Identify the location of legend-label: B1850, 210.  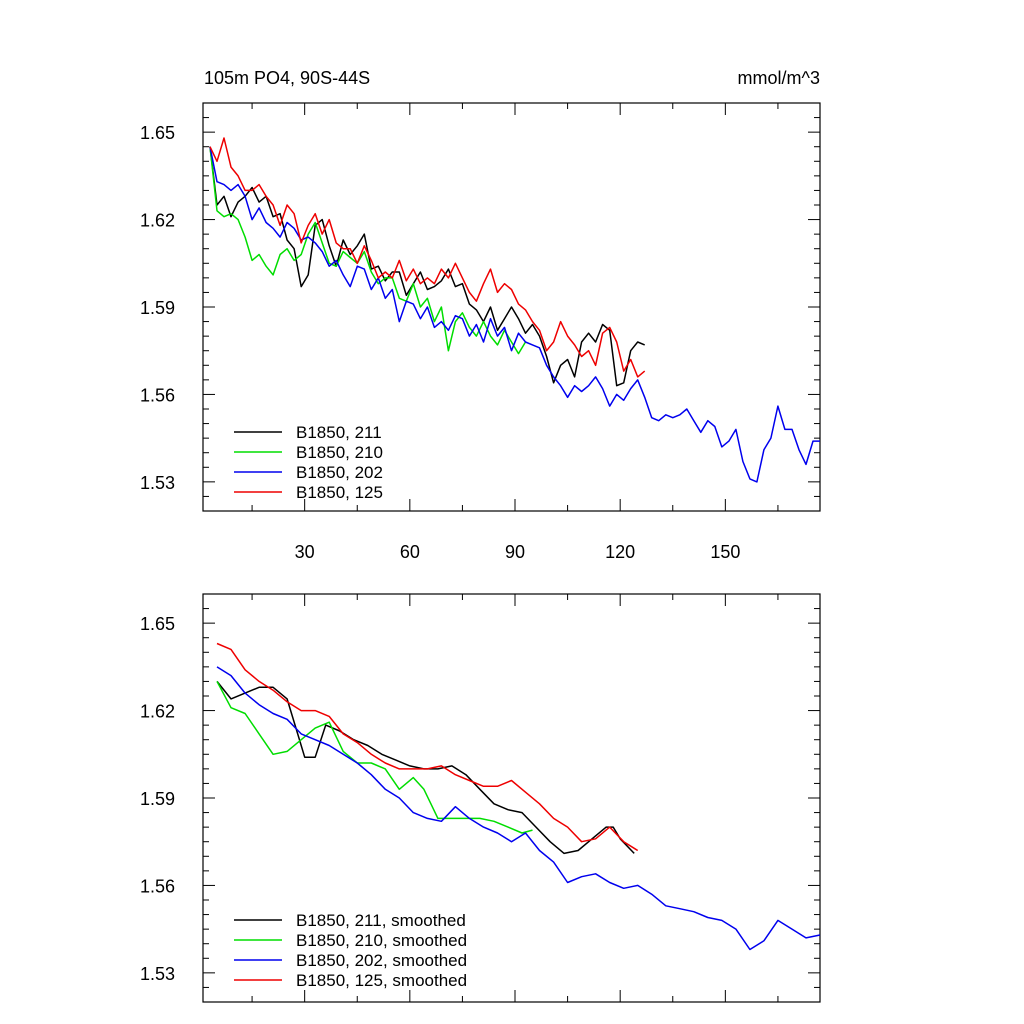
(339, 452).